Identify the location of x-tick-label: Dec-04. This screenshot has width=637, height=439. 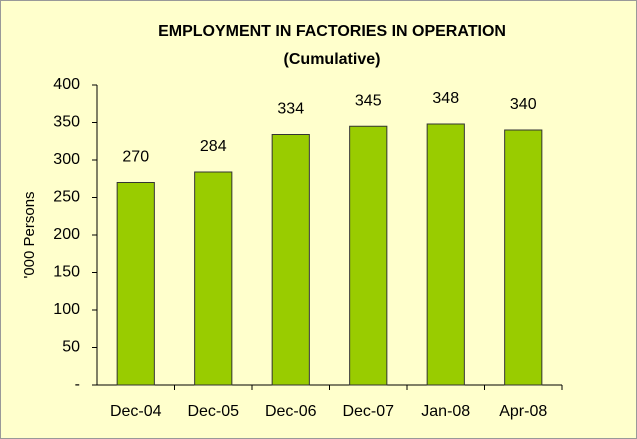
(136, 411).